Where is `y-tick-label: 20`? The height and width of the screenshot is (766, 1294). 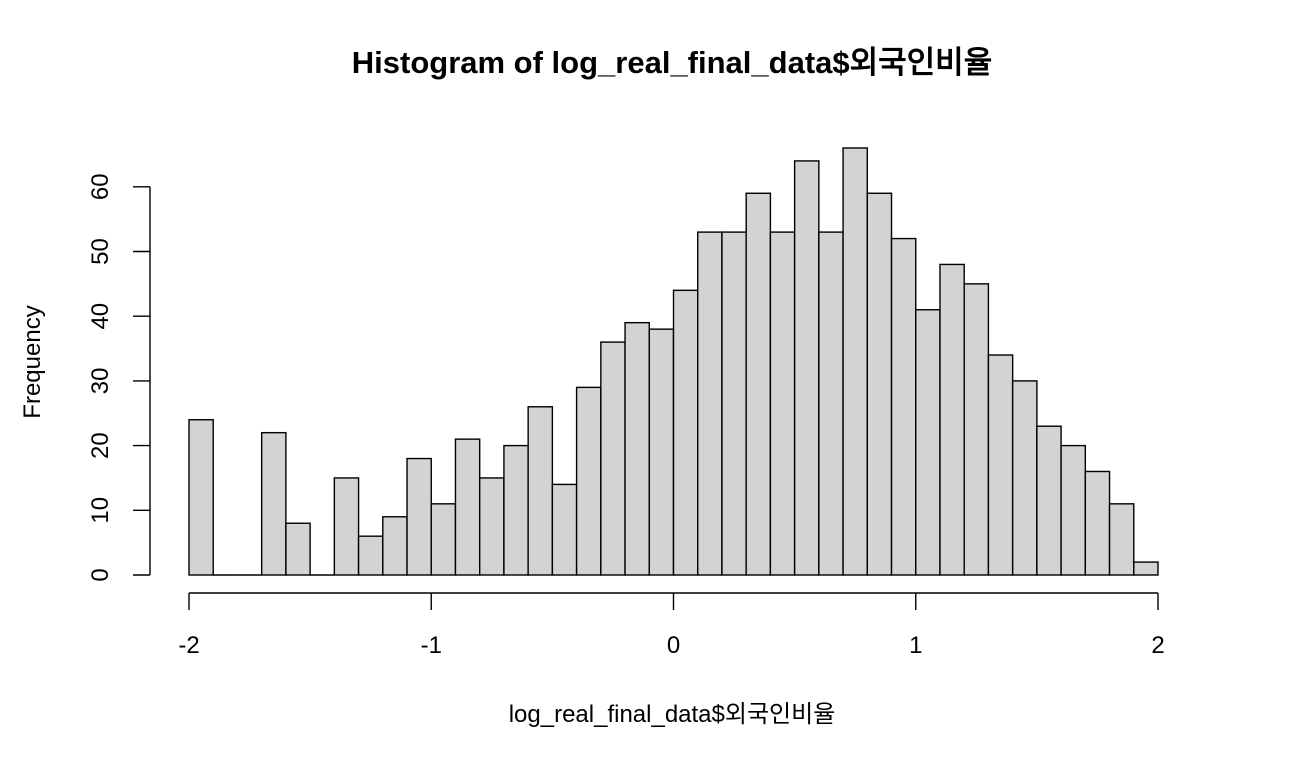 y-tick-label: 20 is located at coordinates (100, 445).